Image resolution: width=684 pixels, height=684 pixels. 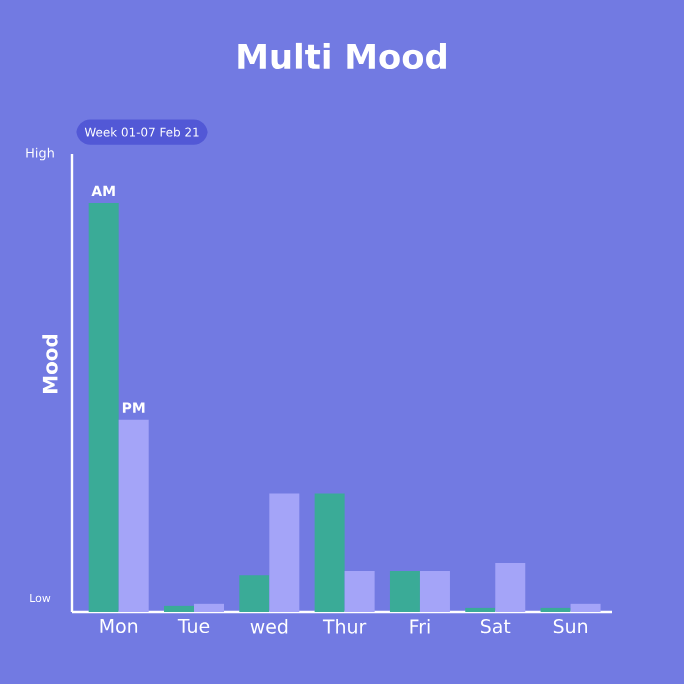 What do you see at coordinates (344, 626) in the screenshot?
I see `x-tick-label: Thur` at bounding box center [344, 626].